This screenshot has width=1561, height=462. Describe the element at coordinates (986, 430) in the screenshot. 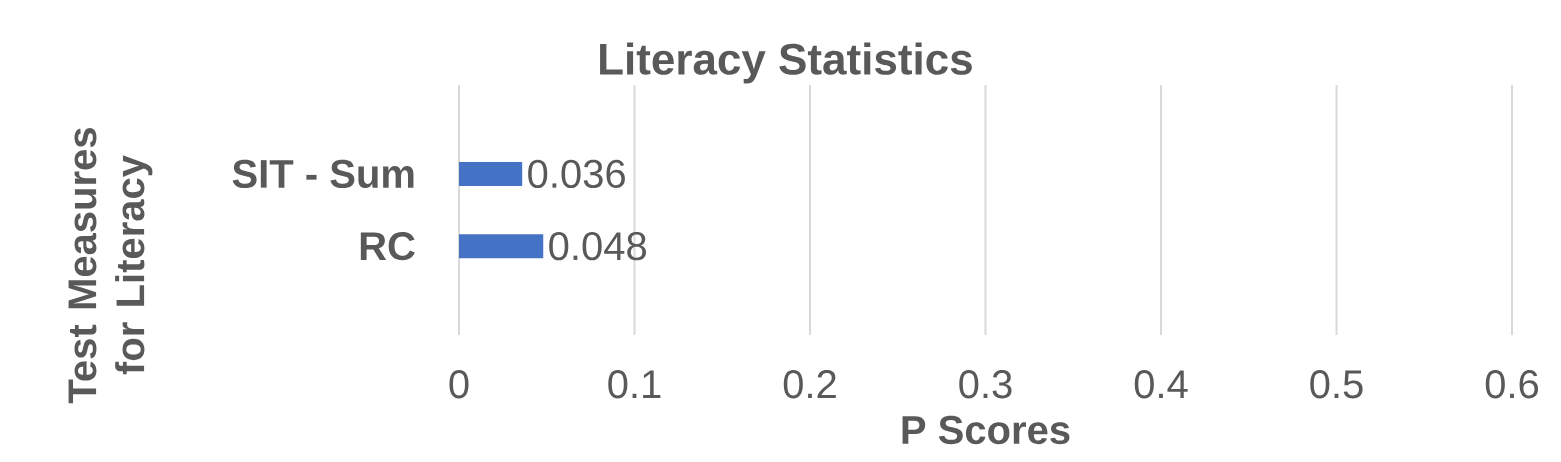

I see `x-axis-title: P Scores` at that location.